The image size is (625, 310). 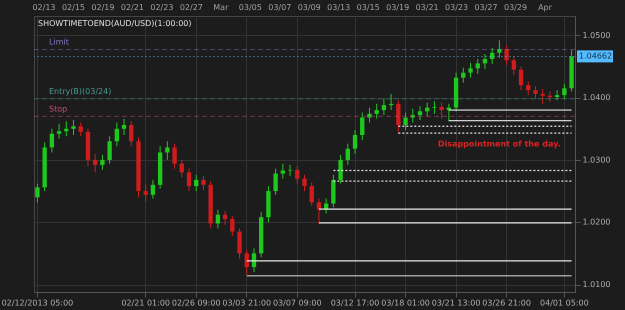 I want to click on ref-line-label: Stop, so click(x=58, y=109).